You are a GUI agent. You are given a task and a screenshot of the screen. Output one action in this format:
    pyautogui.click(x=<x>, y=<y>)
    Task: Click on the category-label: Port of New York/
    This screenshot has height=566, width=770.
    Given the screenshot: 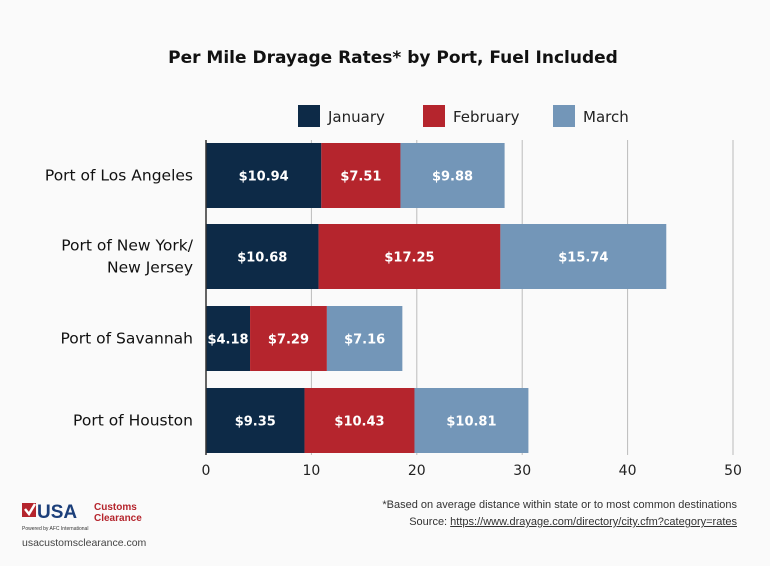 What is the action you would take?
    pyautogui.click(x=127, y=246)
    